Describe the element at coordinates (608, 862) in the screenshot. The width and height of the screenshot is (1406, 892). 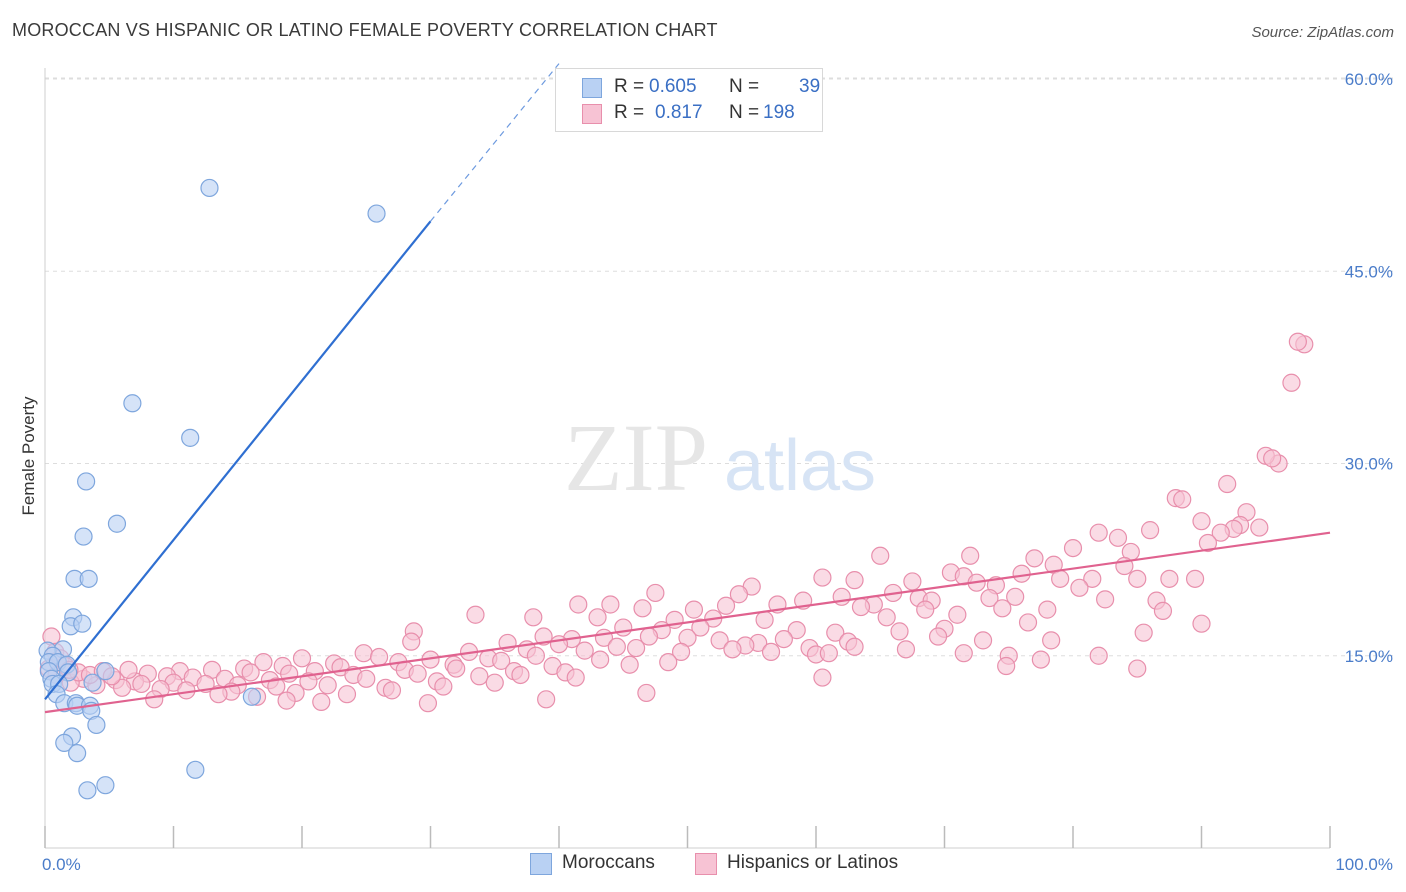
I see `bottom-legend-label: Moroccans` at that location.